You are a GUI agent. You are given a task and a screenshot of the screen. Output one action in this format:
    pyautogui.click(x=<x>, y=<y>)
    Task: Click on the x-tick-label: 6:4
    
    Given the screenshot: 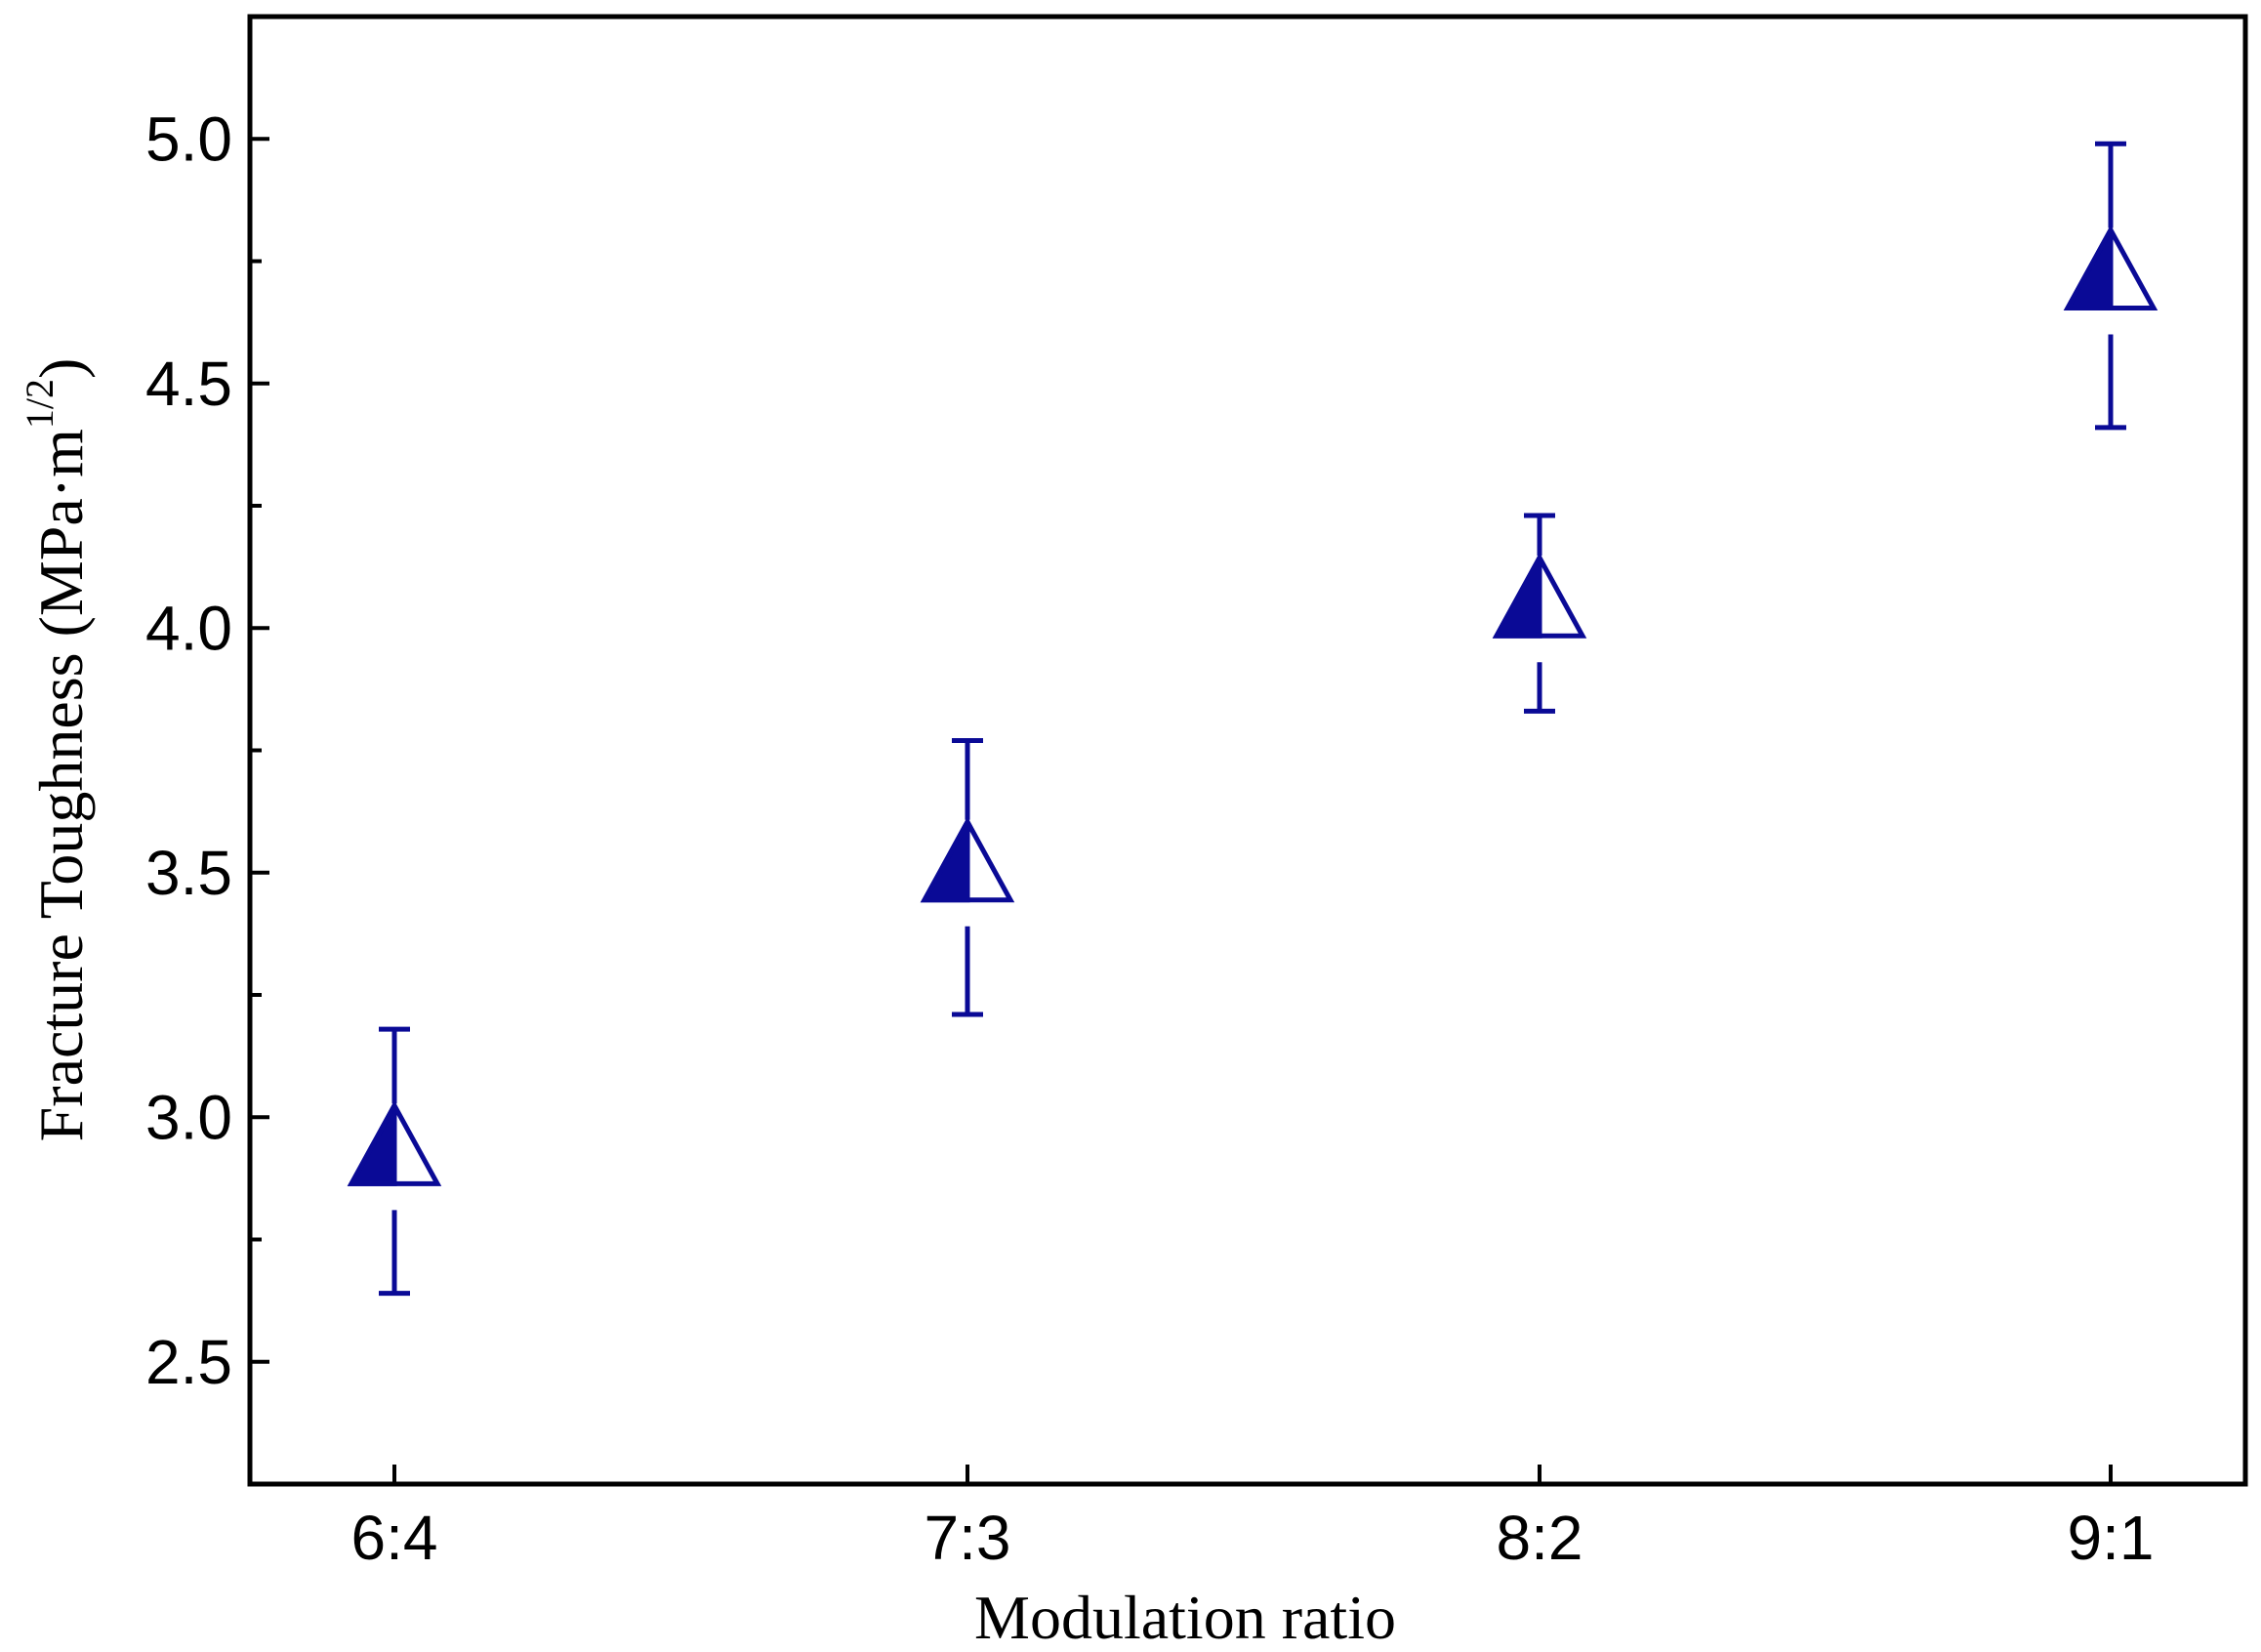 What is the action you would take?
    pyautogui.click(x=394, y=1538)
    